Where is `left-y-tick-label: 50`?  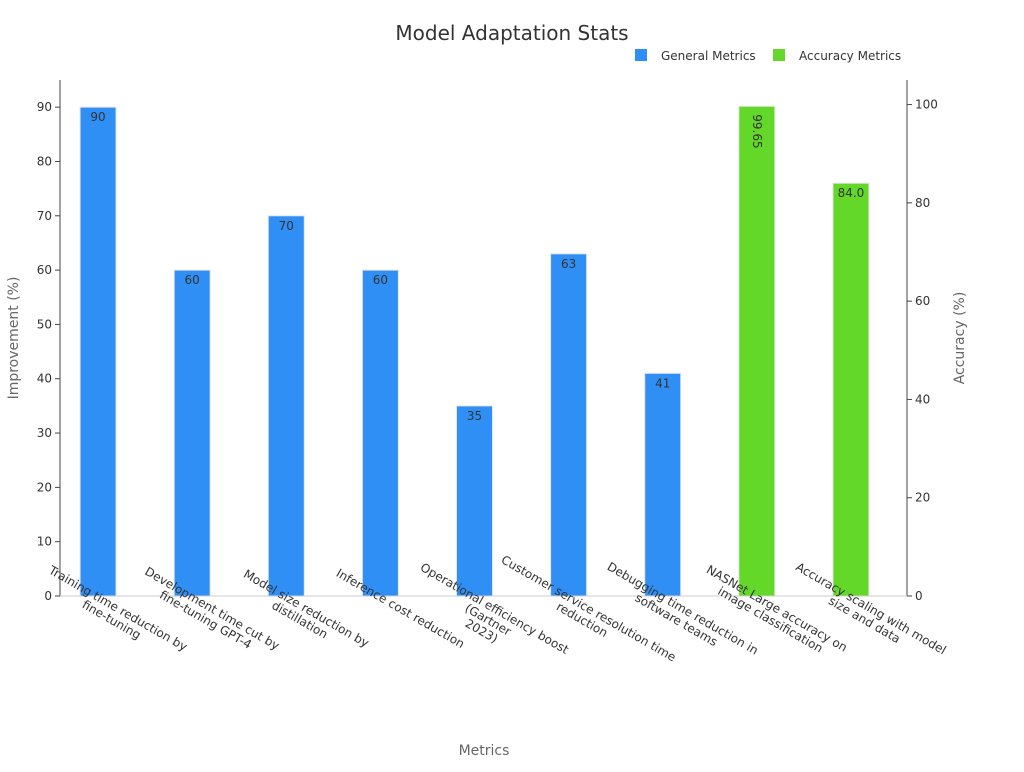
left-y-tick-label: 50 is located at coordinates (44, 324).